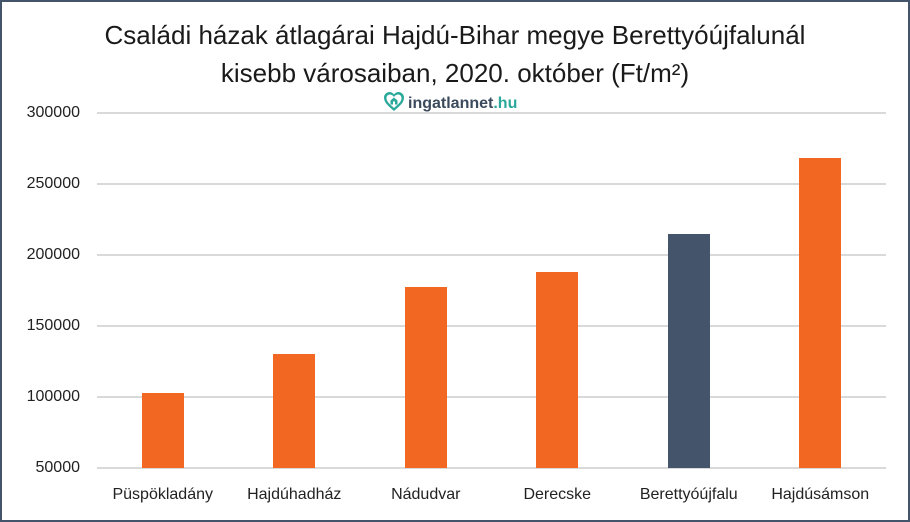 This screenshot has width=910, height=522. I want to click on bar-hajdúhadház, so click(294, 411).